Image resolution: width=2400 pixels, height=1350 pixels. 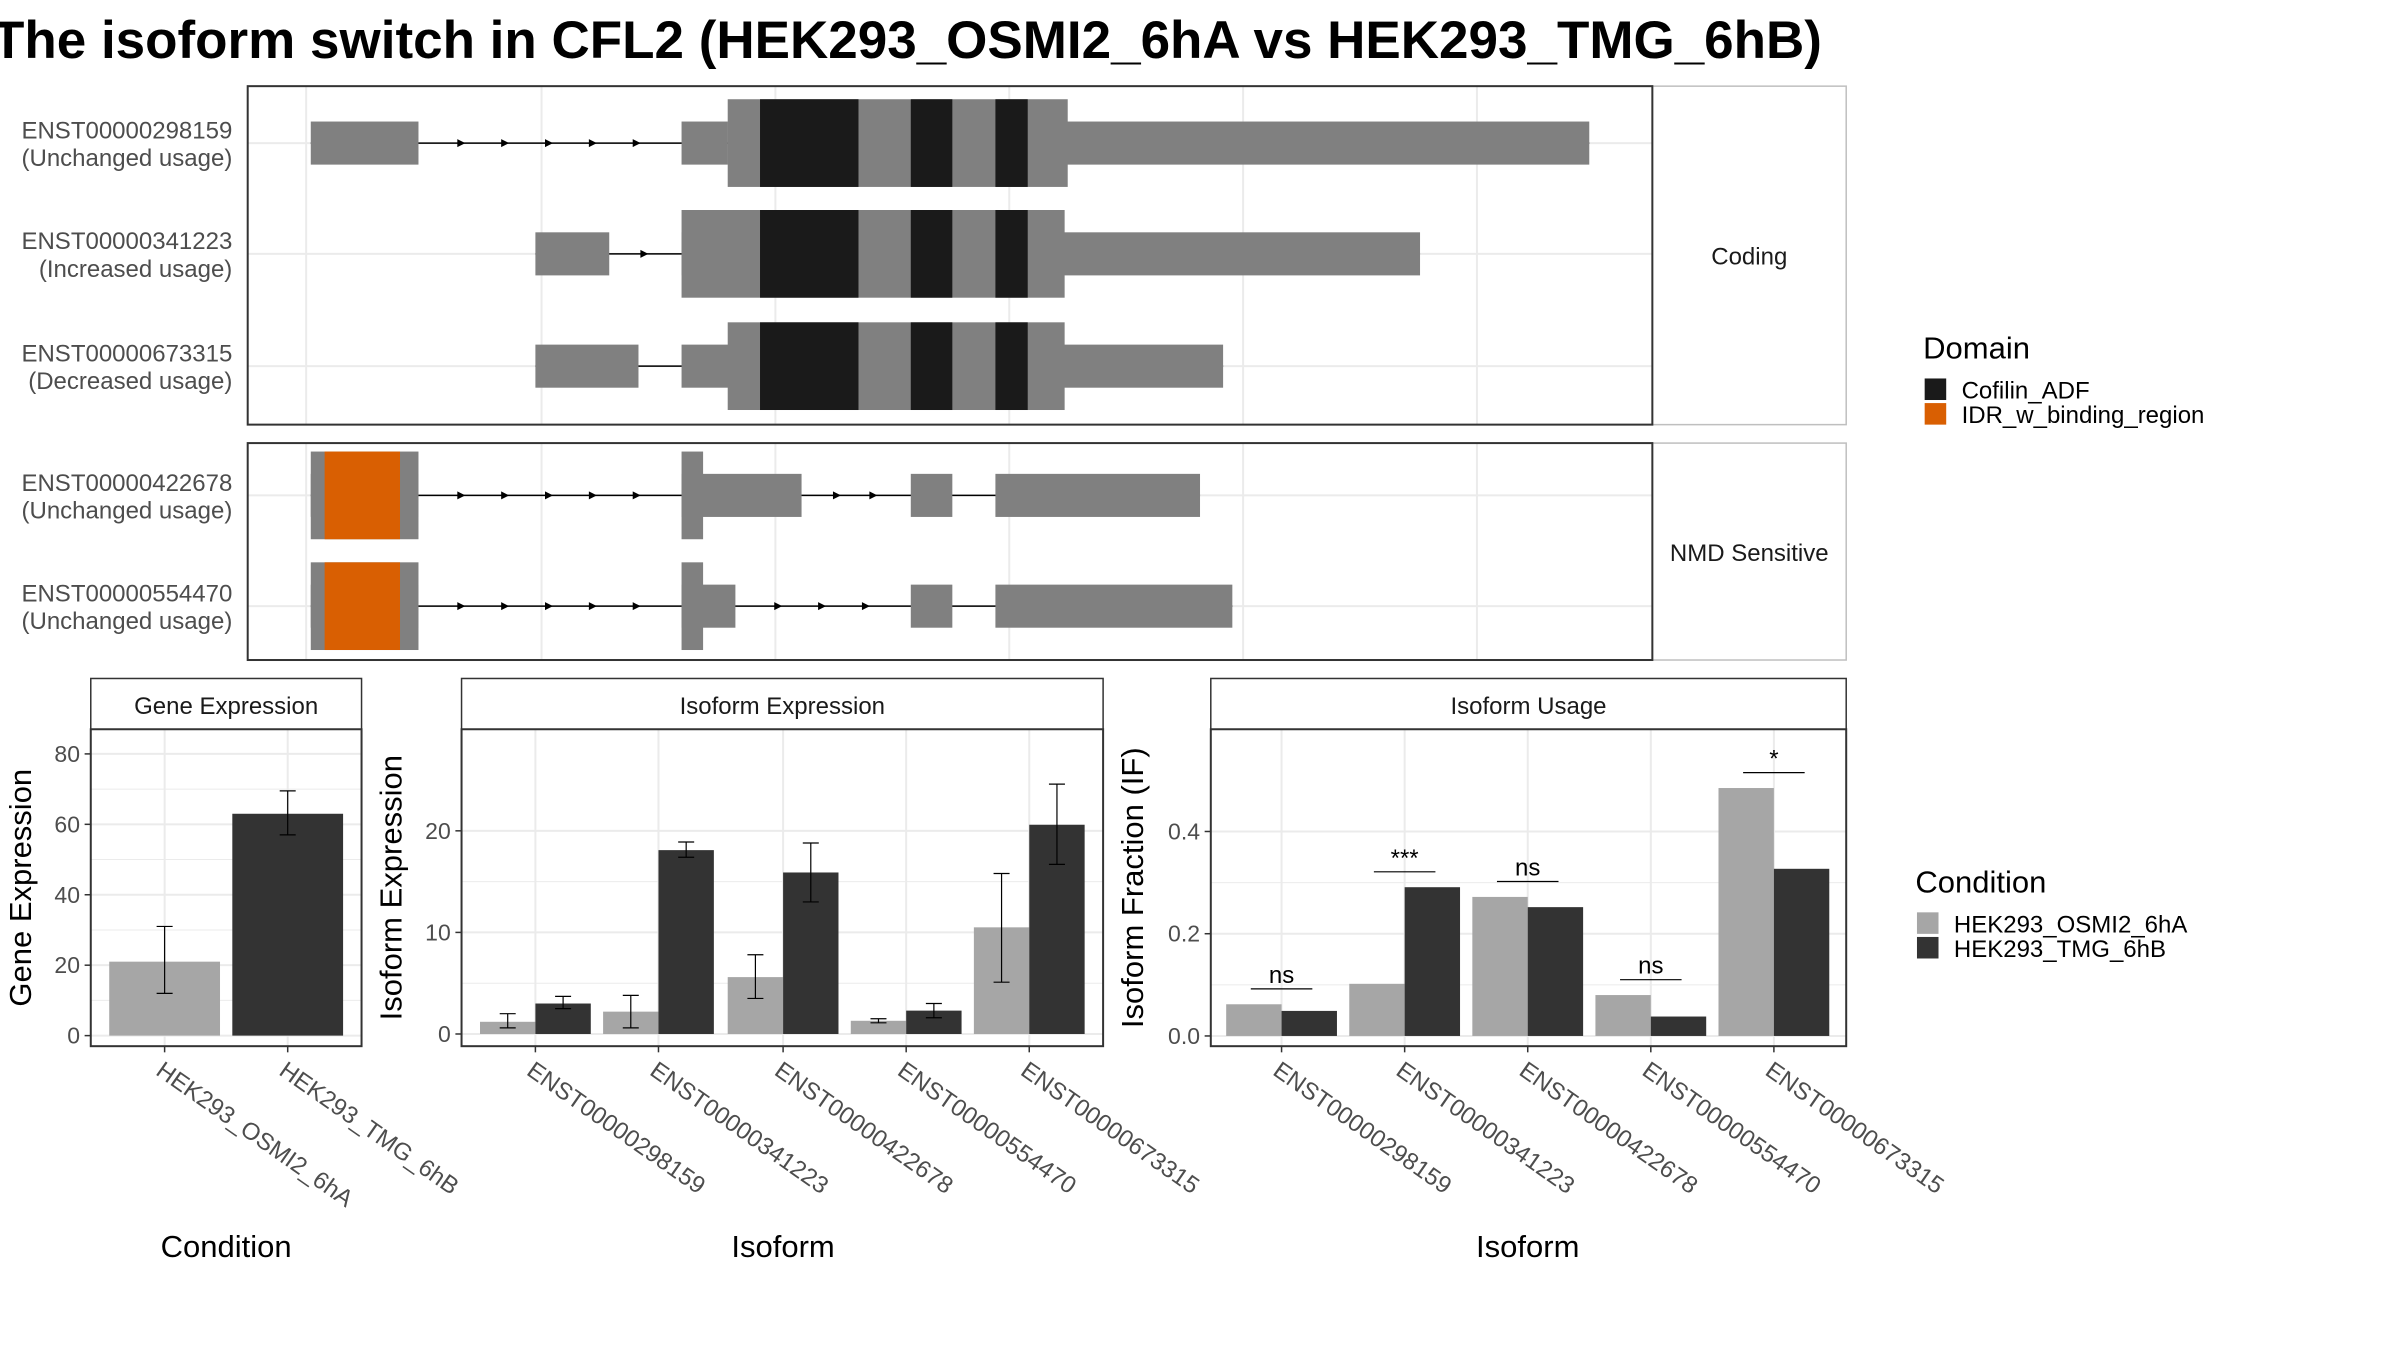 I want to click on y-axis-title: Isoform Fraction (IF), so click(x=1132, y=887).